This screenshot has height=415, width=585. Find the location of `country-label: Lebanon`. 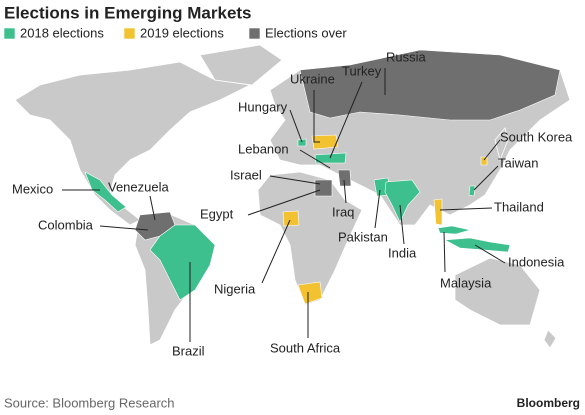

country-label: Lebanon is located at coordinates (263, 148).